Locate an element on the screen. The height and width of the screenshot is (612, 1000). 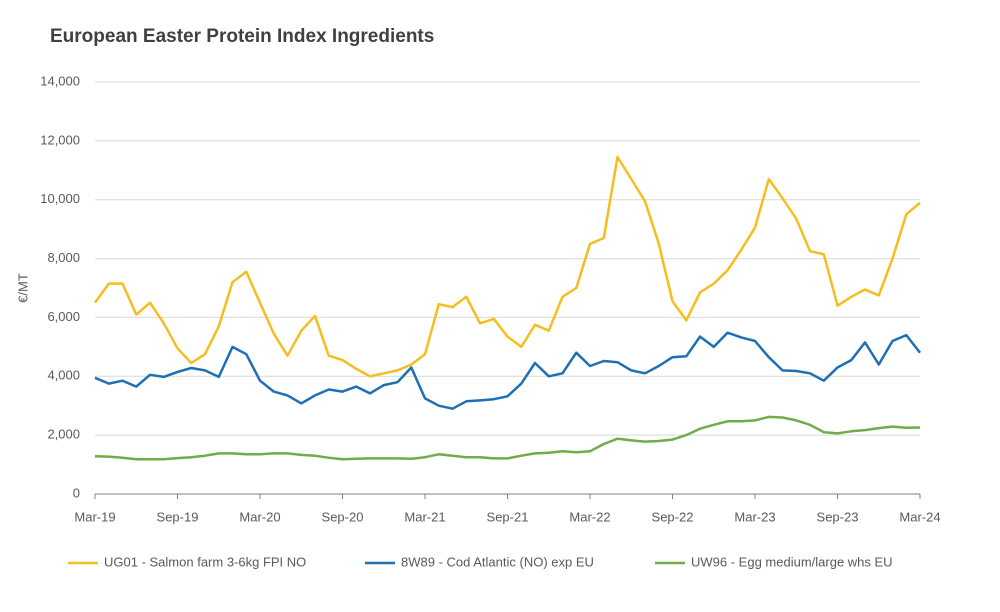
legend-label: UW96 - Egg medium/large whs EU is located at coordinates (792, 561).